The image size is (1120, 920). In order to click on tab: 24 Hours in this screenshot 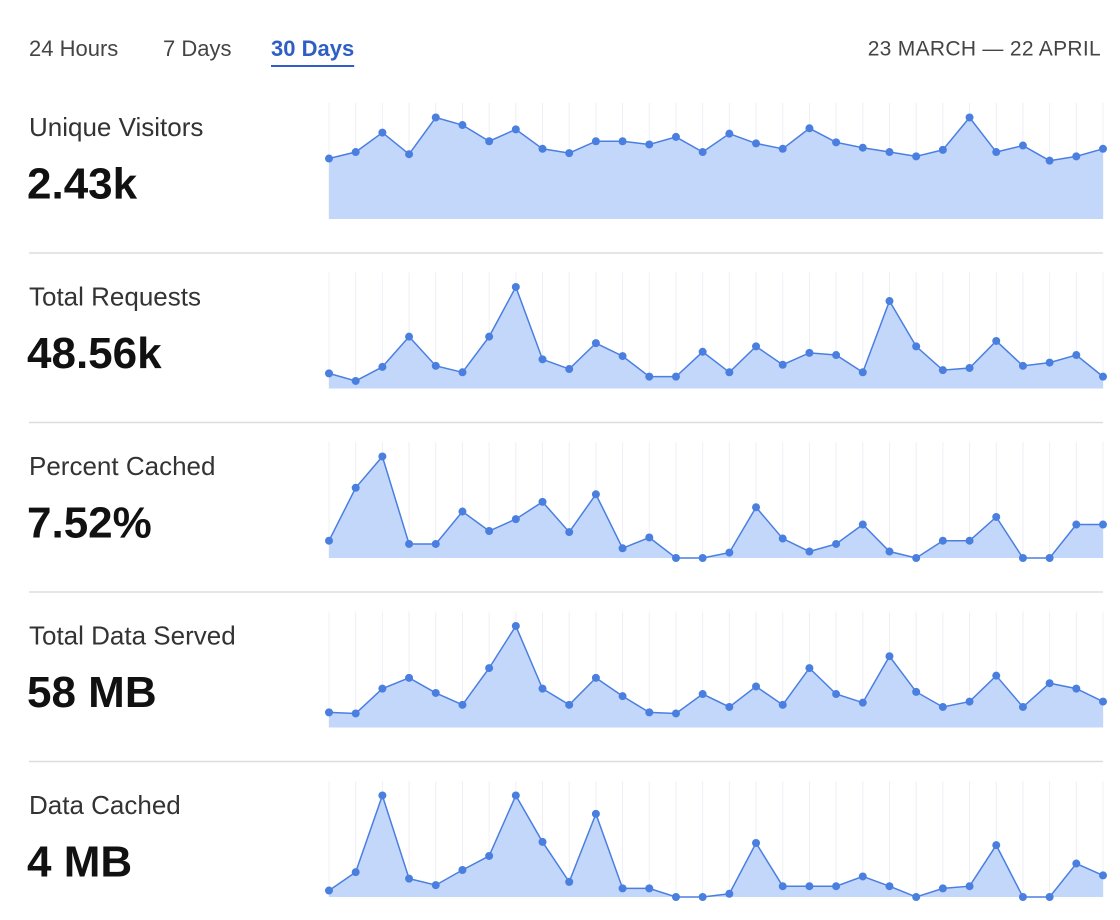, I will do `click(73, 48)`.